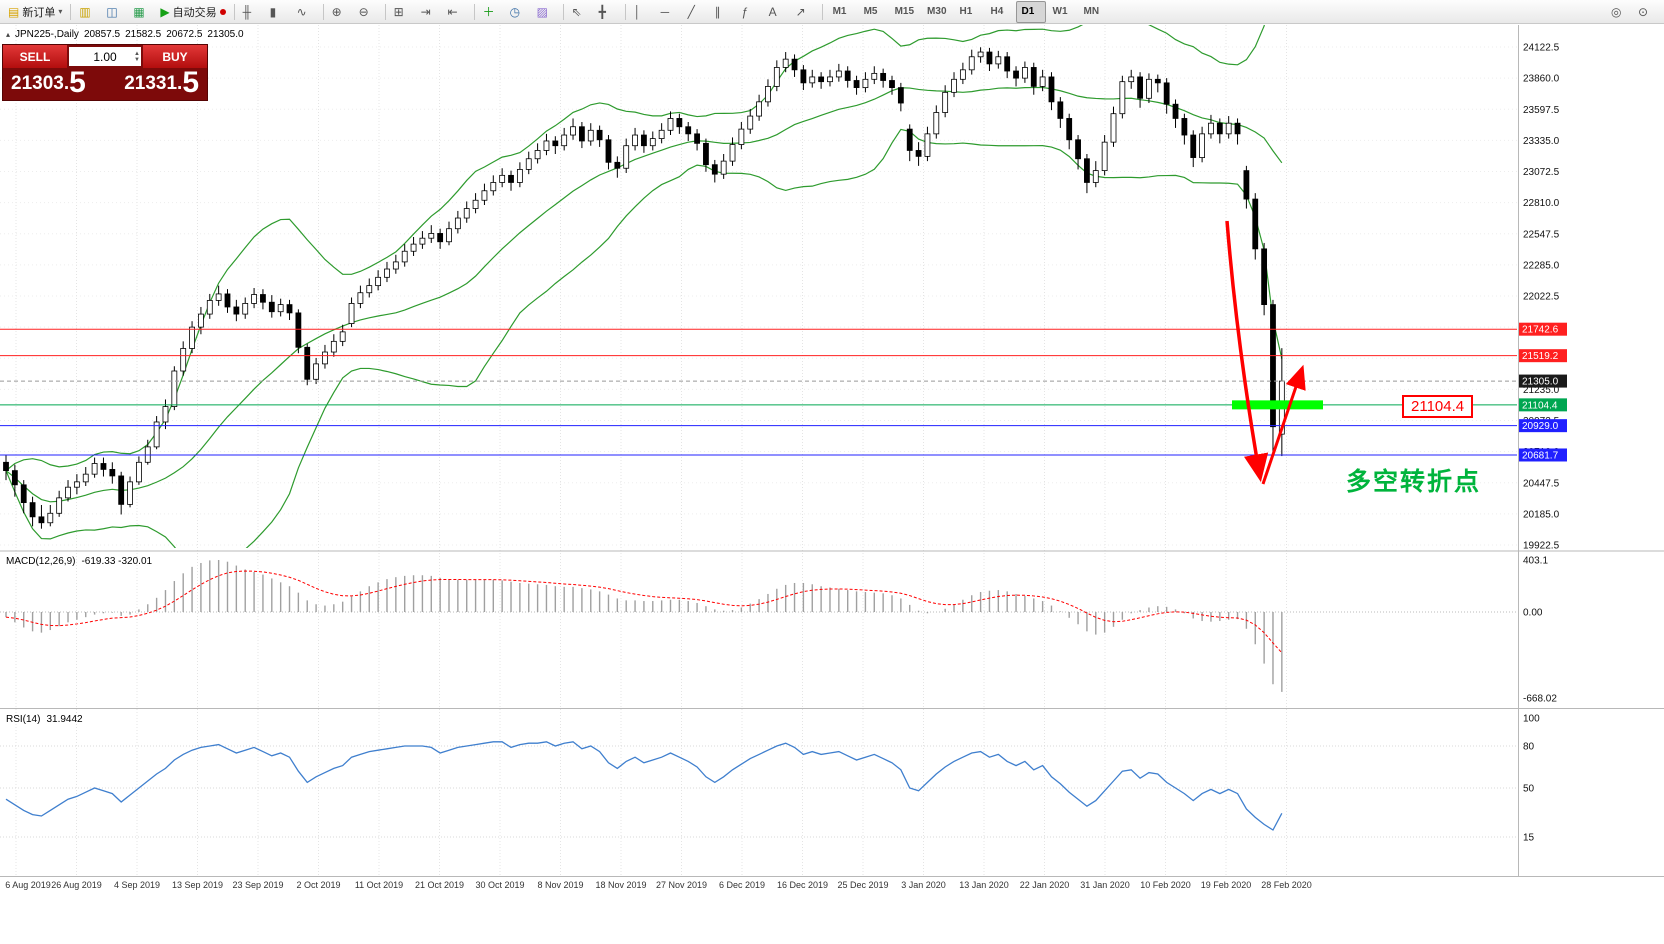  I want to click on macd-signal-line, so click(644, 612).